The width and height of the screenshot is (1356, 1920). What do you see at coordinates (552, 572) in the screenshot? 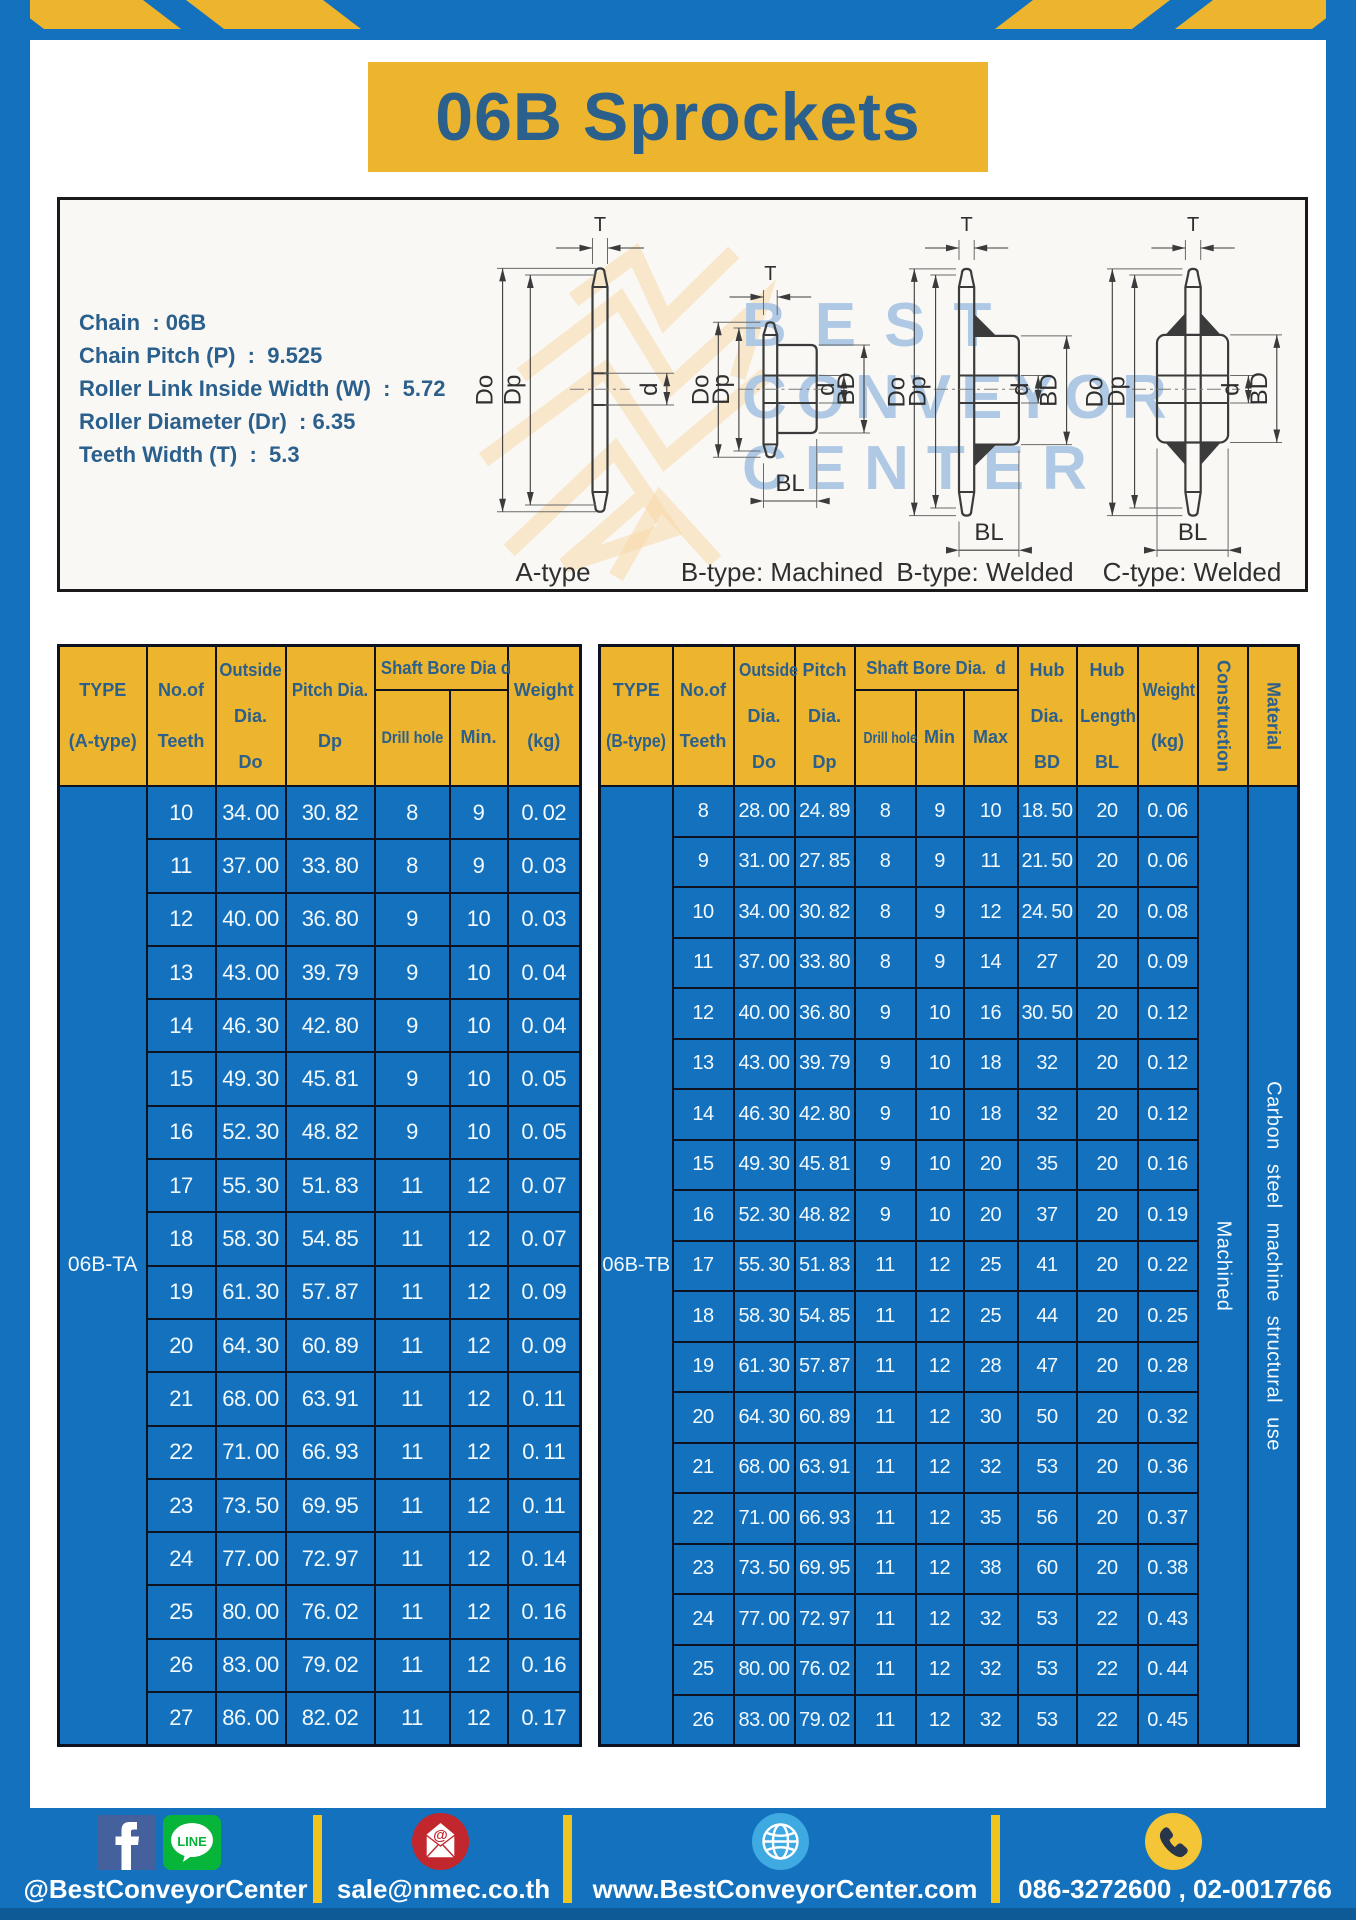
I see `svg-text: A-type` at bounding box center [552, 572].